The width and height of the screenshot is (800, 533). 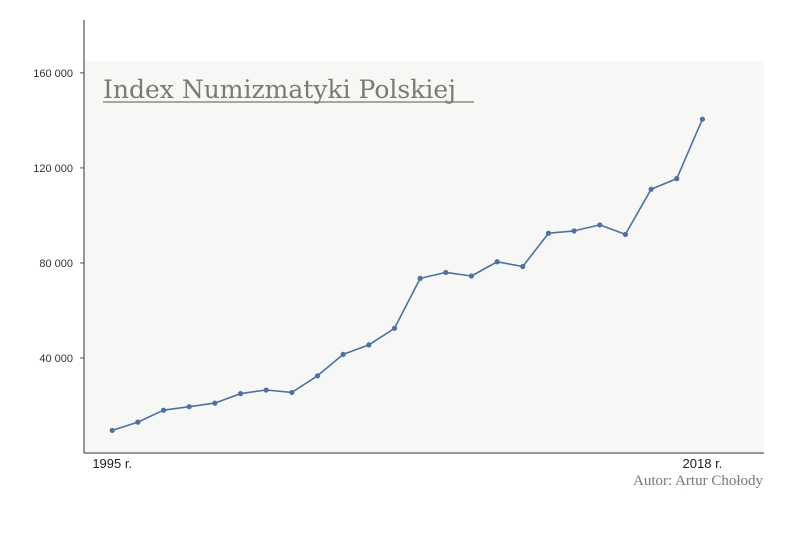 I want to click on x-tick-label: 2018 r., so click(x=703, y=463).